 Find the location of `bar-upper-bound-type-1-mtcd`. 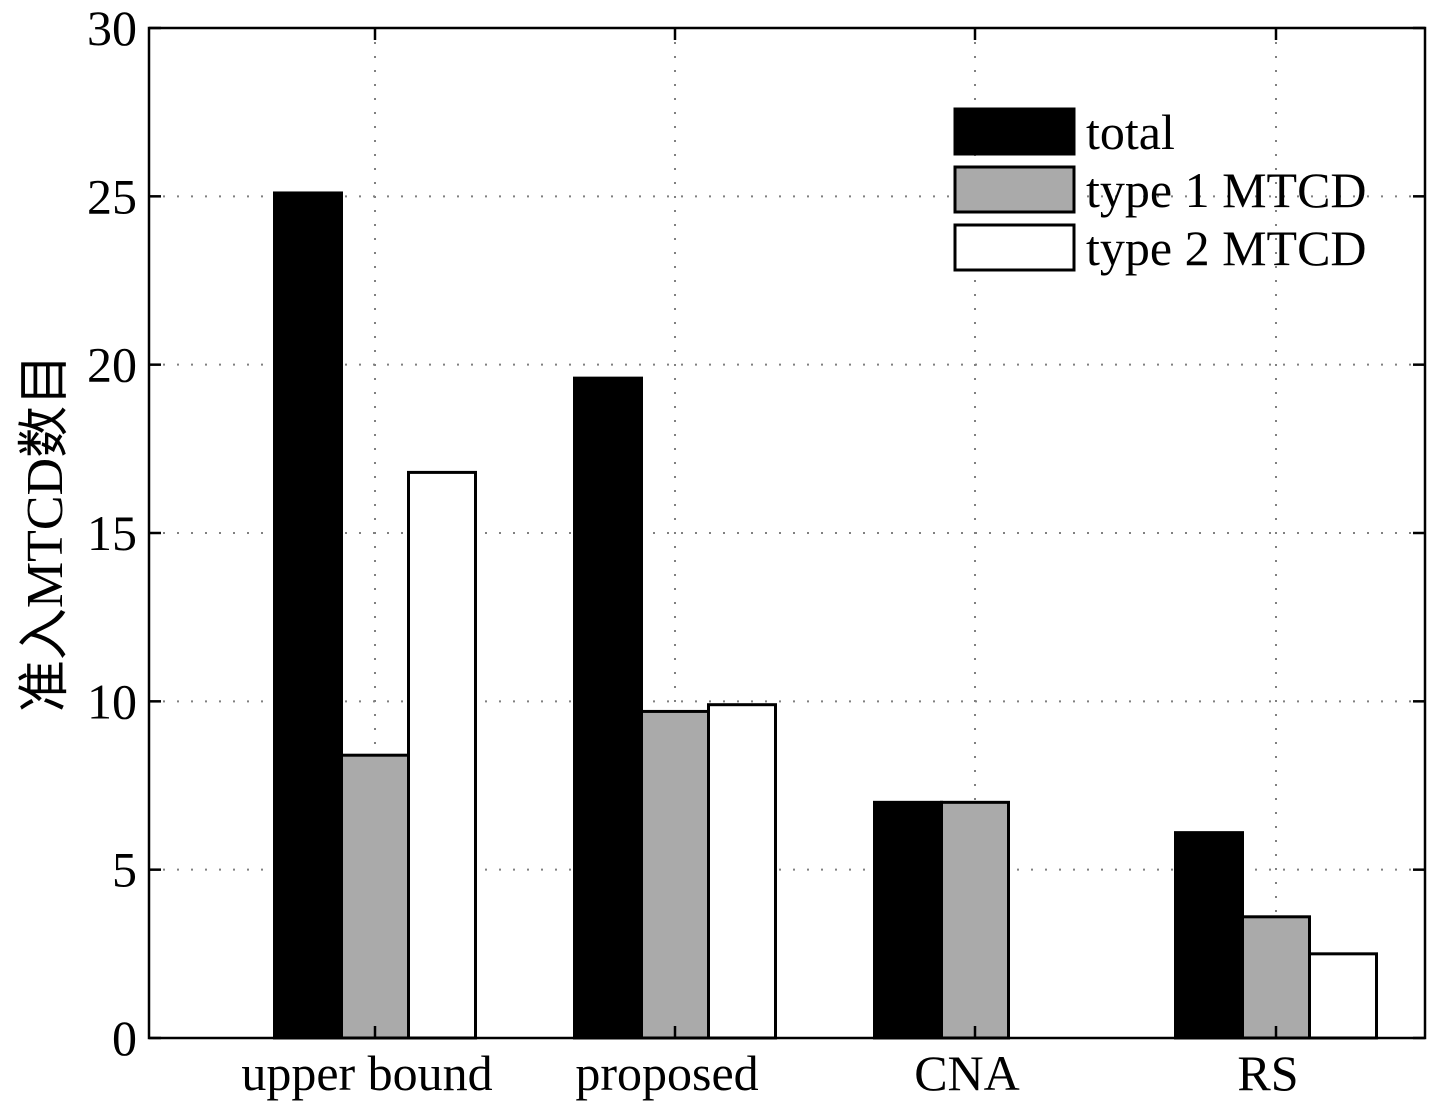

bar-upper-bound-type-1-mtcd is located at coordinates (375, 896).